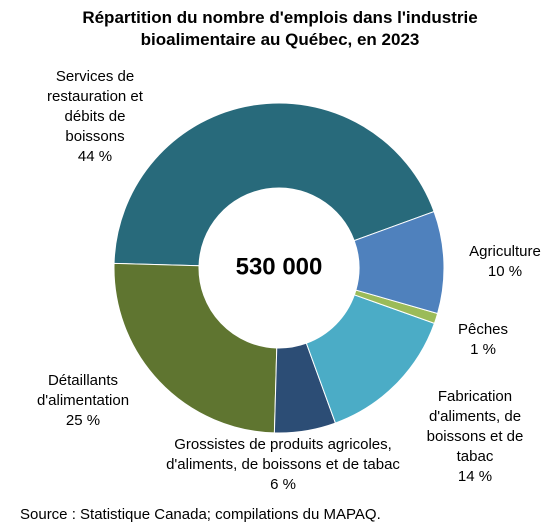 The height and width of the screenshot is (527, 560). Describe the element at coordinates (505, 262) in the screenshot. I see `slice-label: Agriculture 10 %` at that location.